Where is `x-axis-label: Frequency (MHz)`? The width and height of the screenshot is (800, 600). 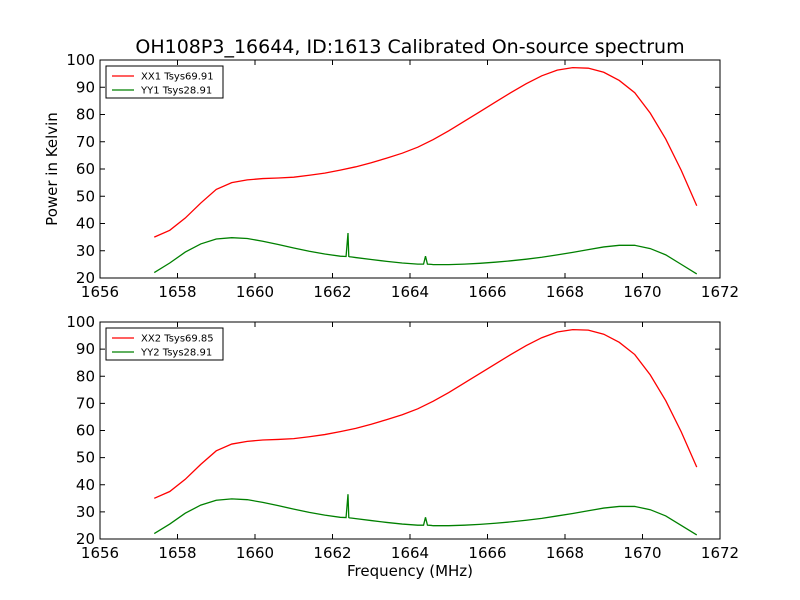 x-axis-label: Frequency (MHz) is located at coordinates (410, 571).